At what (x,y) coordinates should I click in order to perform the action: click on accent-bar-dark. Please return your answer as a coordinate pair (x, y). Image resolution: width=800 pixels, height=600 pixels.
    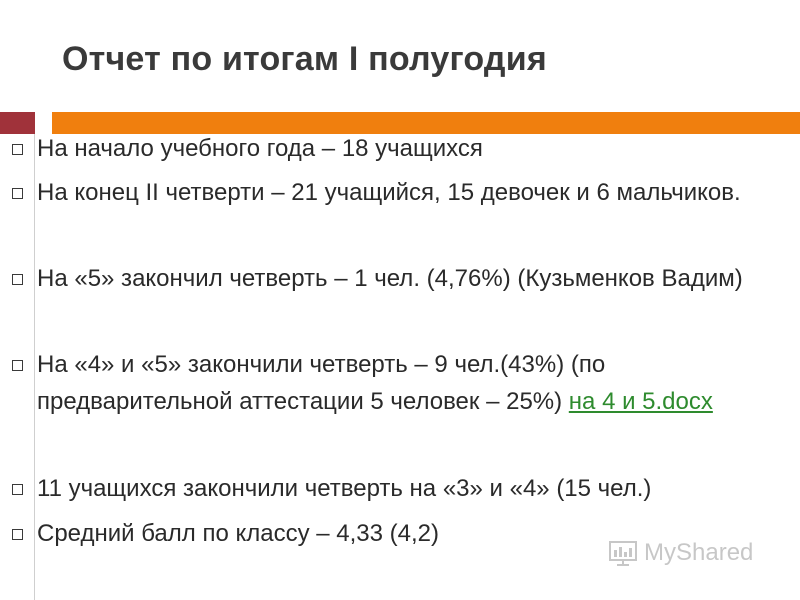
    Looking at the image, I should click on (17, 123).